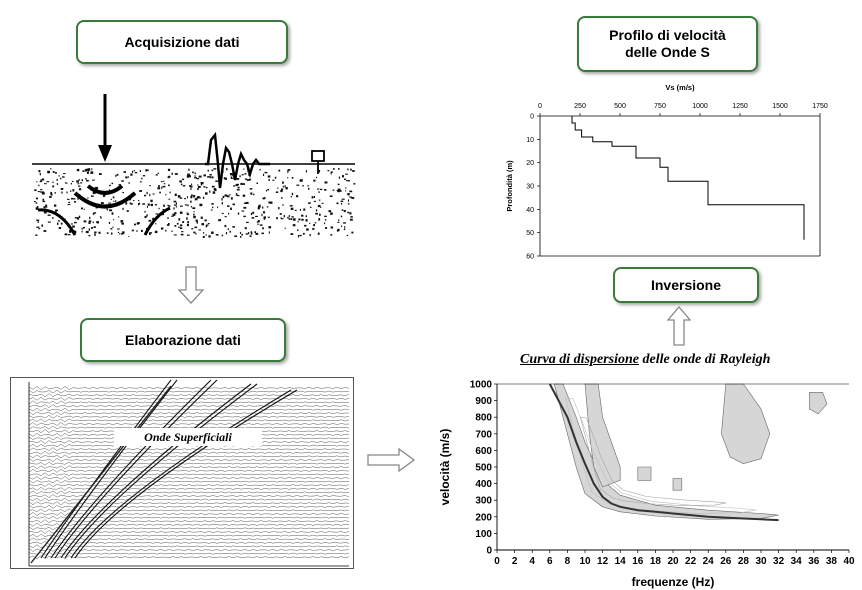  Describe the element at coordinates (530, 233) in the screenshot. I see `vs-y-tick-label: 50` at that location.